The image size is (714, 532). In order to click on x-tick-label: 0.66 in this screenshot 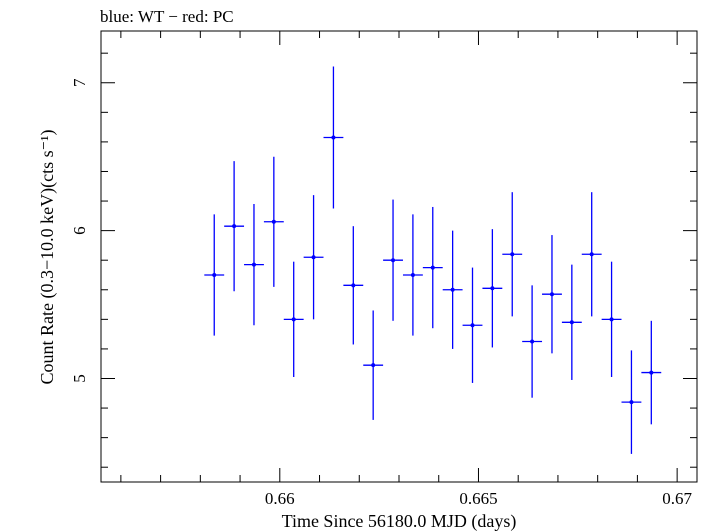, I will do `click(280, 498)`.